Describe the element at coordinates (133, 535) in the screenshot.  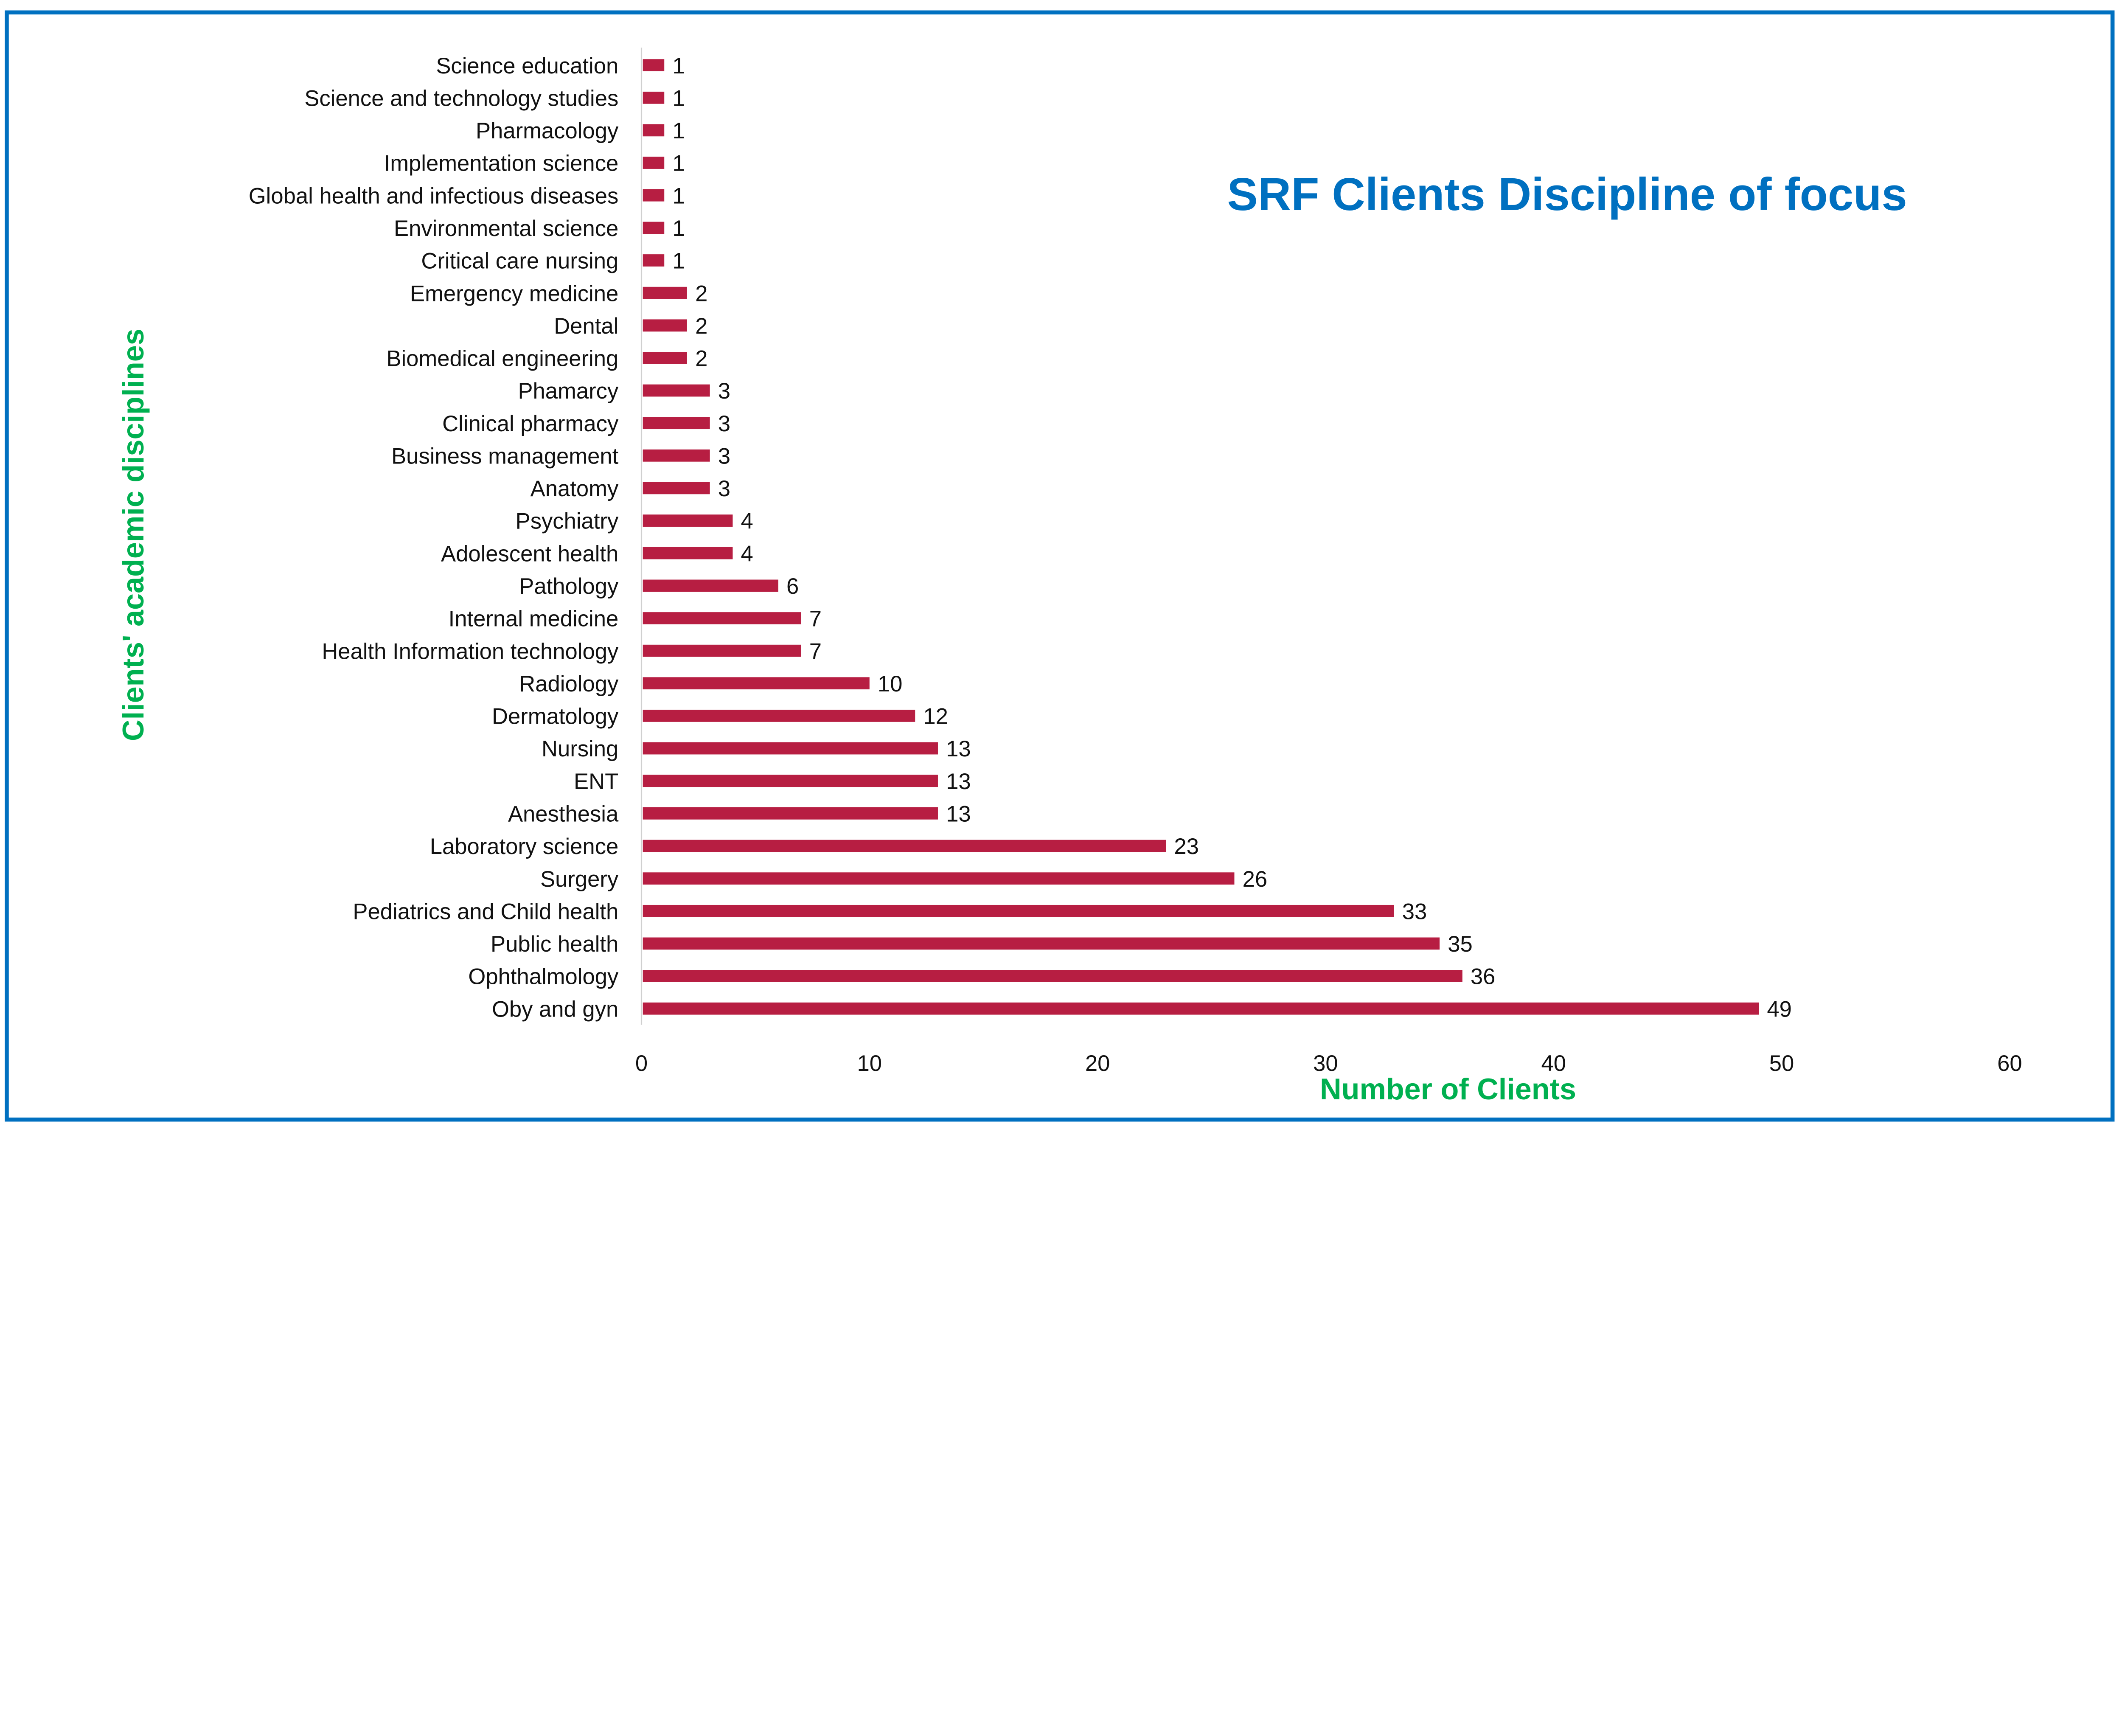
I see `y-axis-title: Clients' academic disciplines` at that location.